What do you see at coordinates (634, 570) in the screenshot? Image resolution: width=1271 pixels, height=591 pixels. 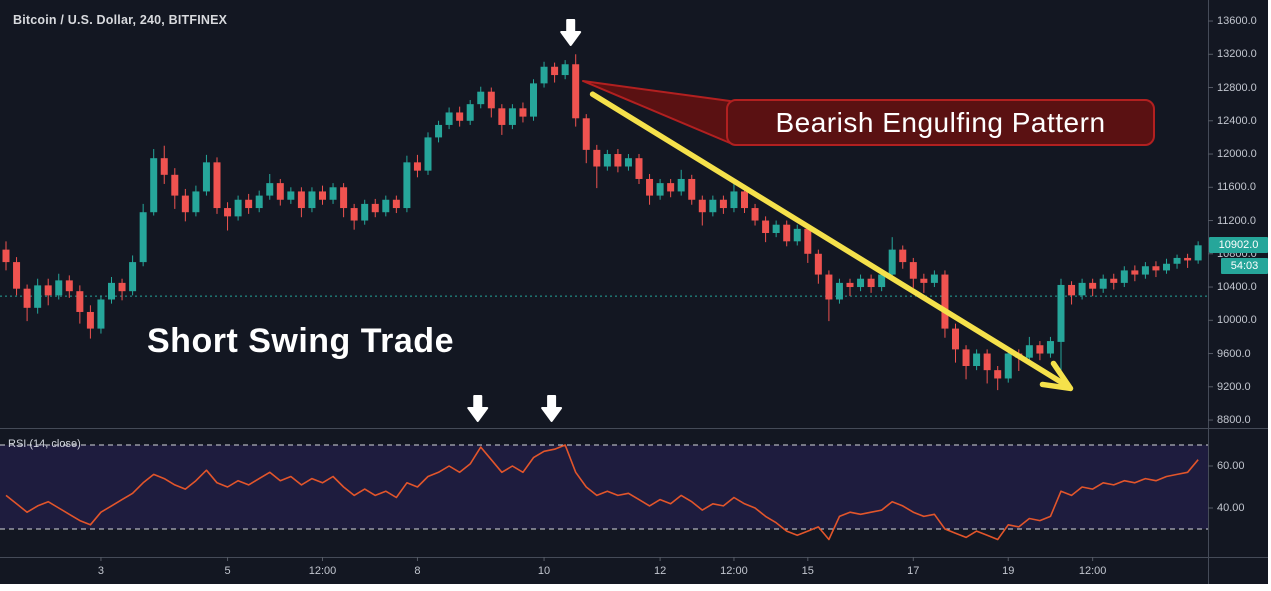 I see `time-axis: 3 5 12:00 8 10 12 12:00 15 17 19 12:00` at bounding box center [634, 570].